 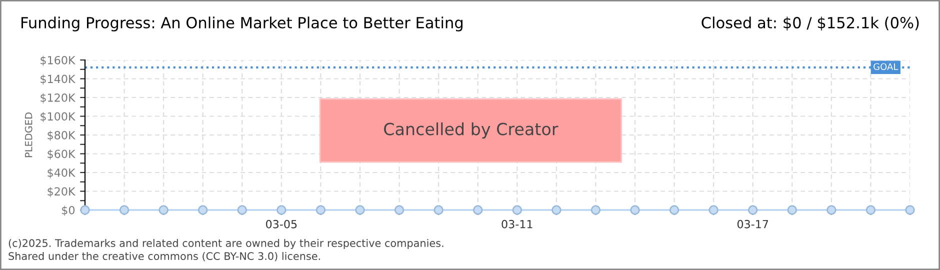 I want to click on x-tick-label: 03-11, so click(x=517, y=224).